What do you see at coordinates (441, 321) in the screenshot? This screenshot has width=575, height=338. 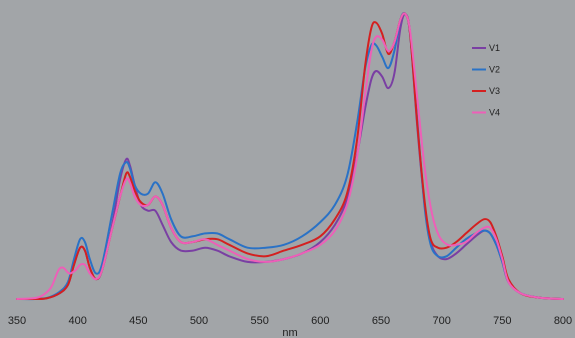 I see `x-tick-label: 700` at bounding box center [441, 321].